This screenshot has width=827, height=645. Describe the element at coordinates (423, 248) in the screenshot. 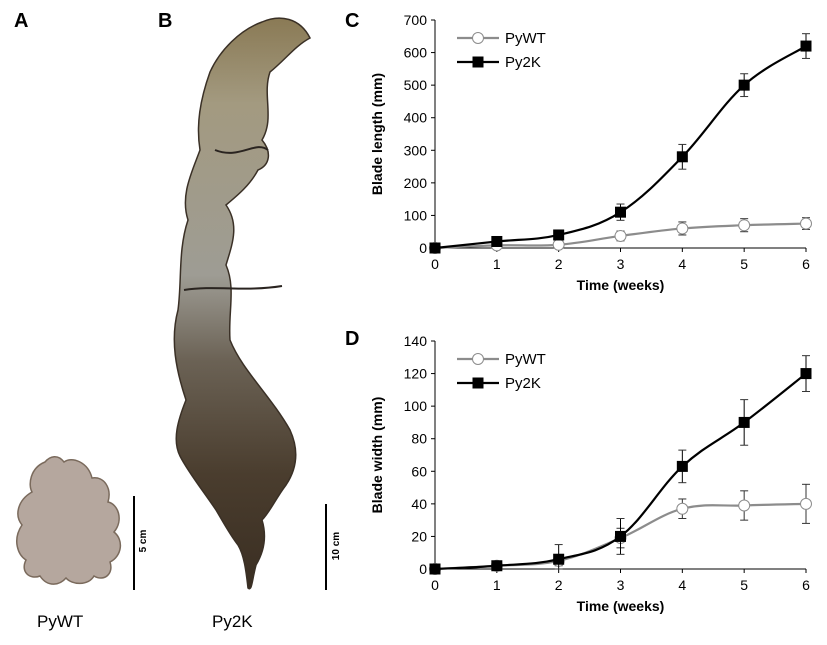

I see `chart-c-y-tick-label: 0` at that location.